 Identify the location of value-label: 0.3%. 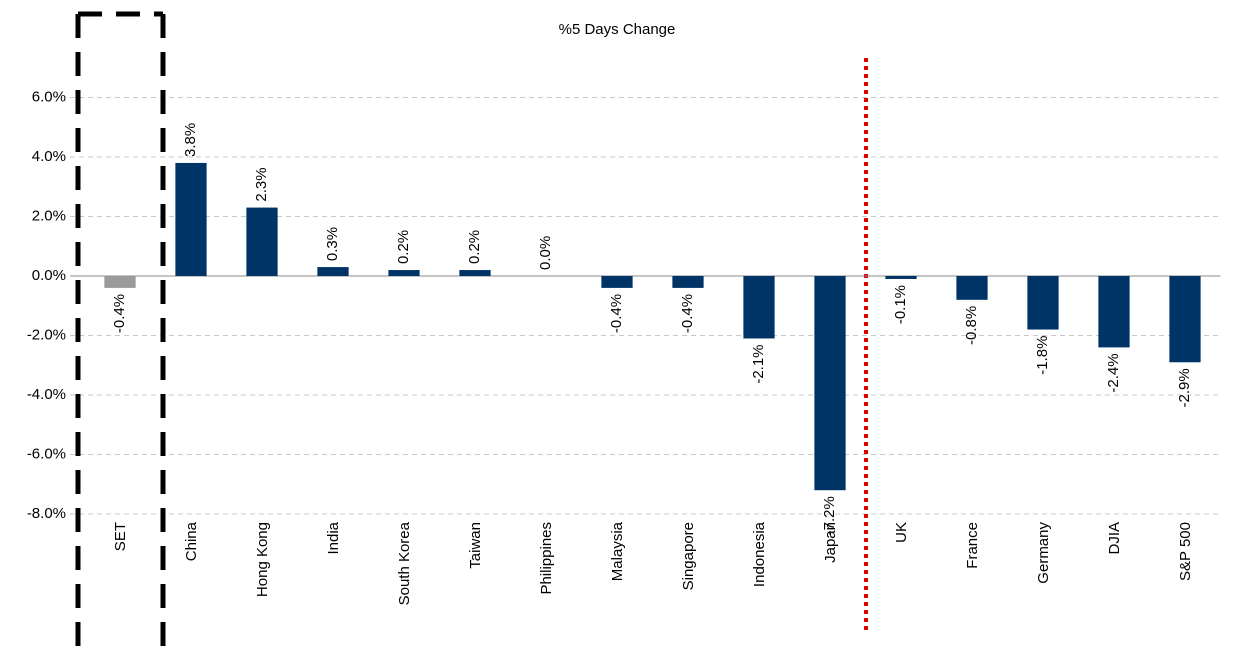
(332, 244).